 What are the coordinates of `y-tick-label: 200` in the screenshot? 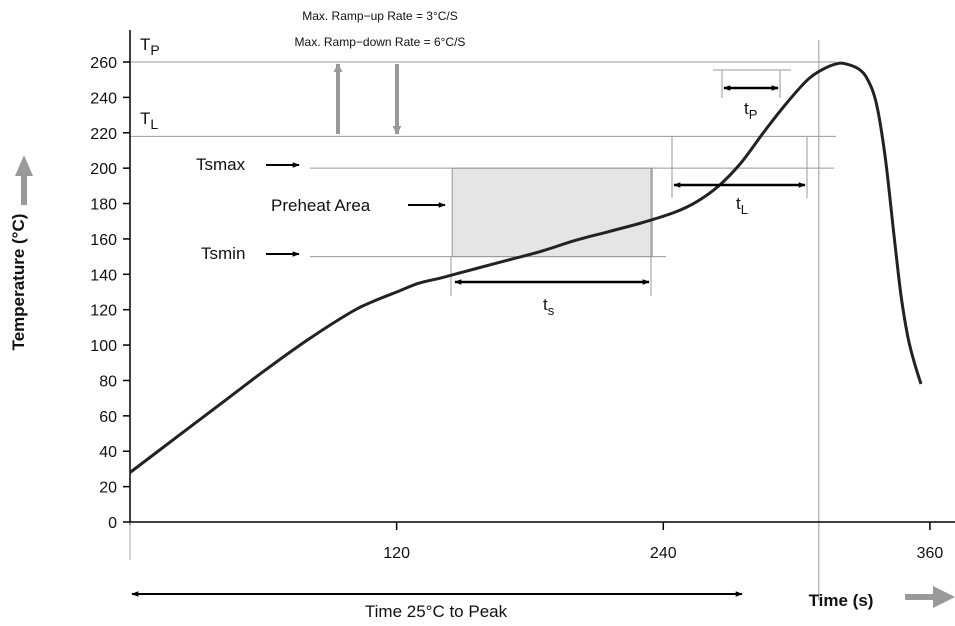 It's located at (103, 169).